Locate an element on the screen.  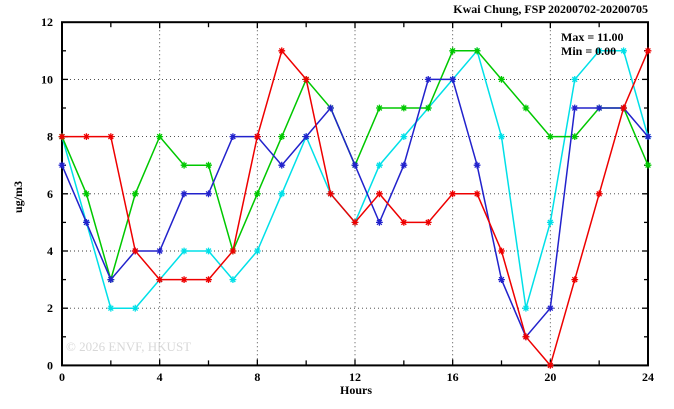
svg-text: 10 is located at coordinates (47, 79).